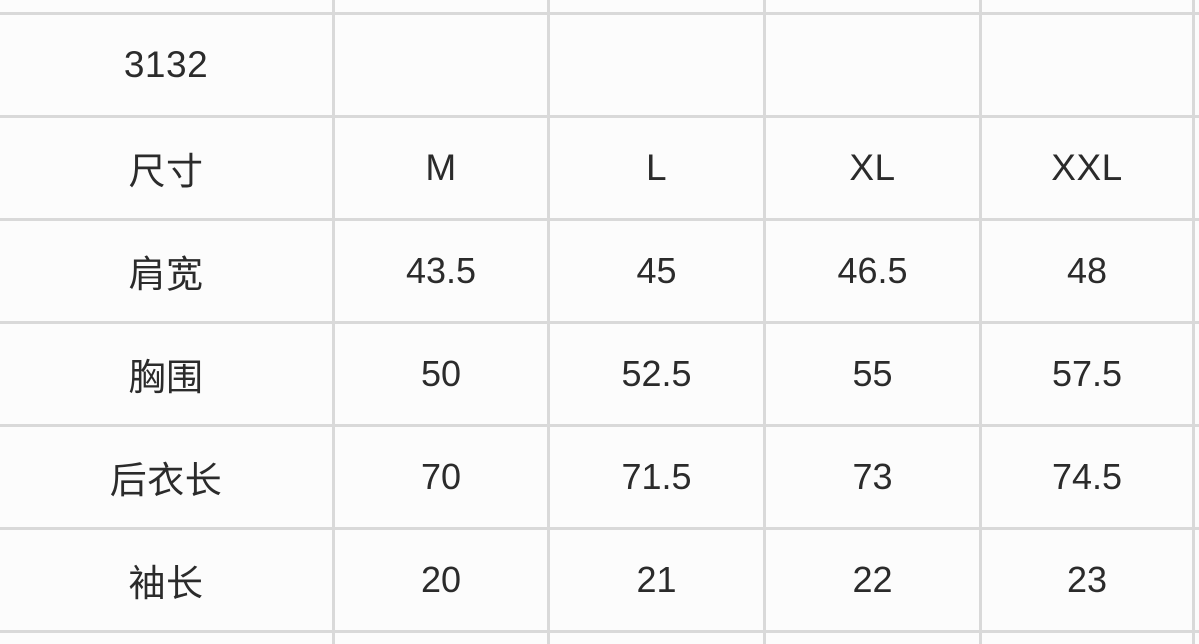 This screenshot has height=644, width=1199. What do you see at coordinates (656, 580) in the screenshot?
I see `measure-value-cell: 21` at bounding box center [656, 580].